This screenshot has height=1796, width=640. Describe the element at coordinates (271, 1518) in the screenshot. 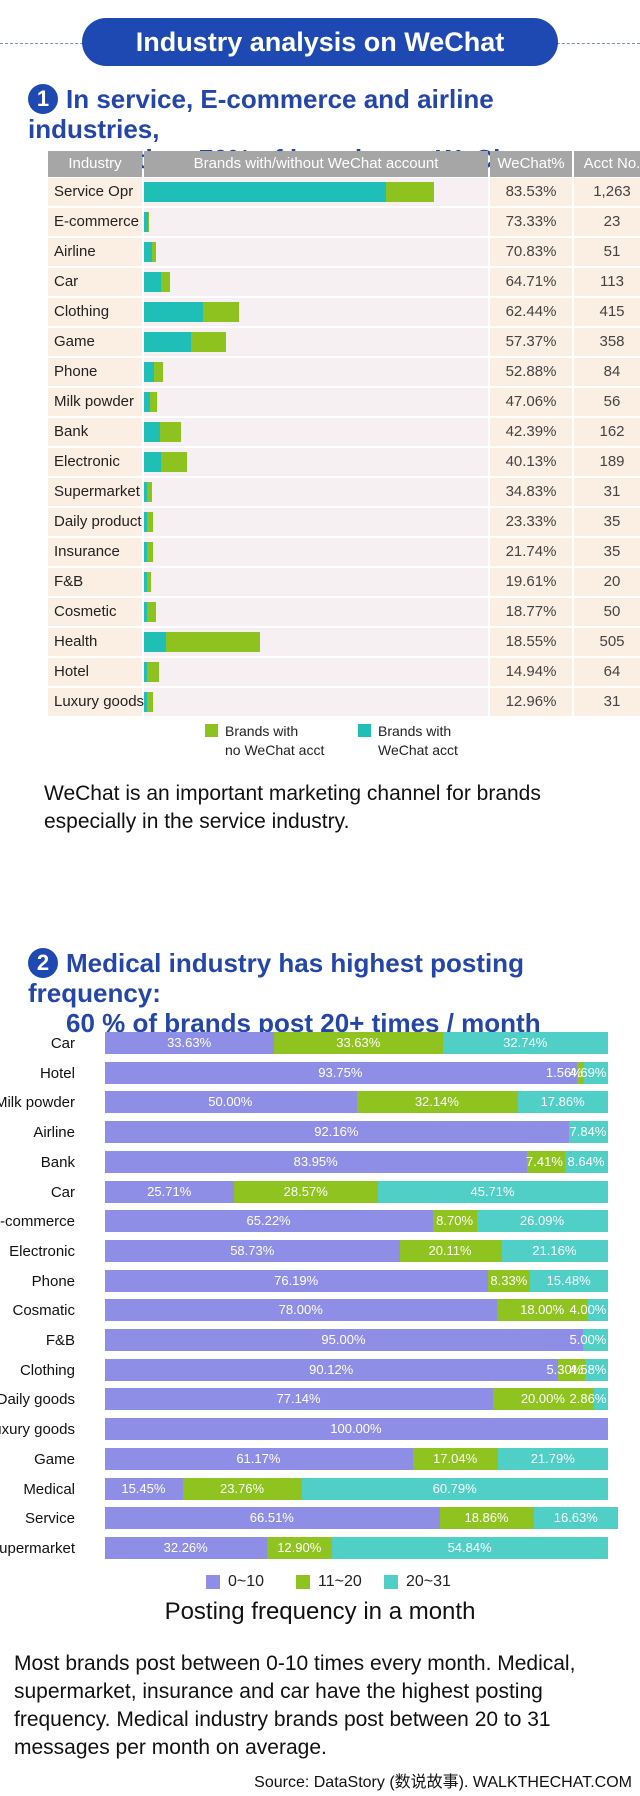

I see `data-label: 66.51%` at that location.